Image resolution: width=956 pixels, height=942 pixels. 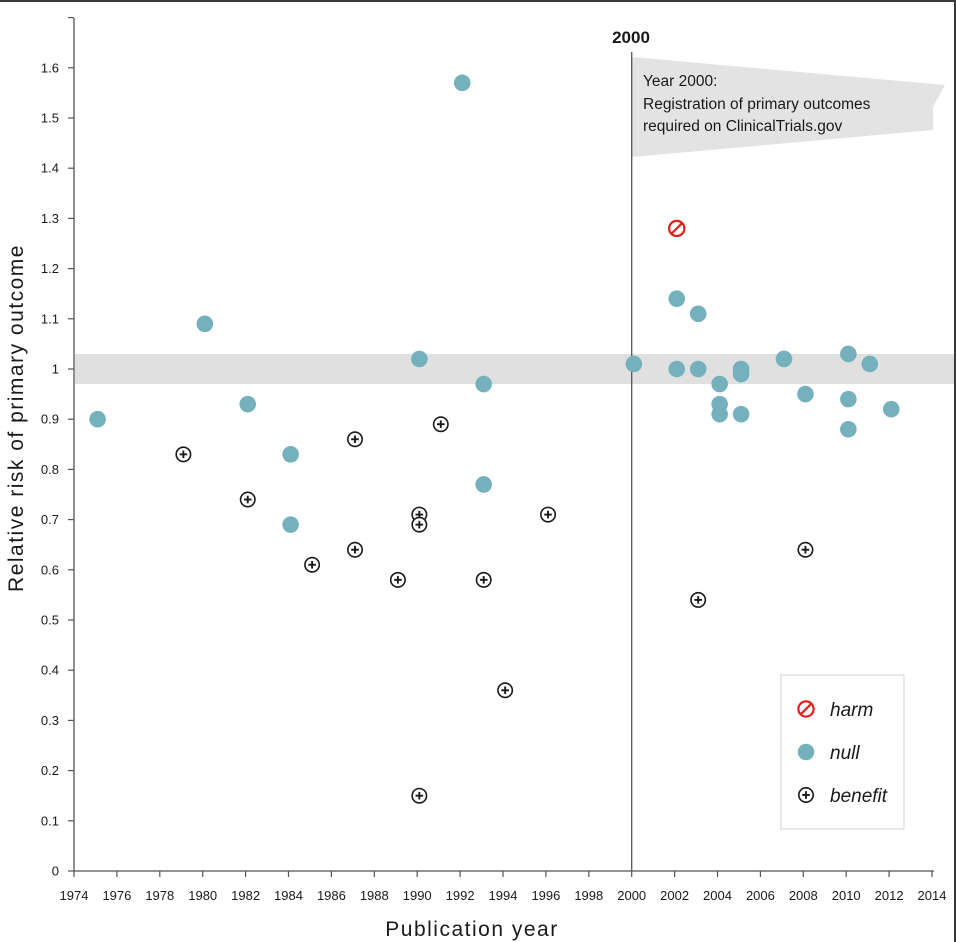 I want to click on annotation-line-3: required on ClinicalTrials.gov, so click(x=743, y=126).